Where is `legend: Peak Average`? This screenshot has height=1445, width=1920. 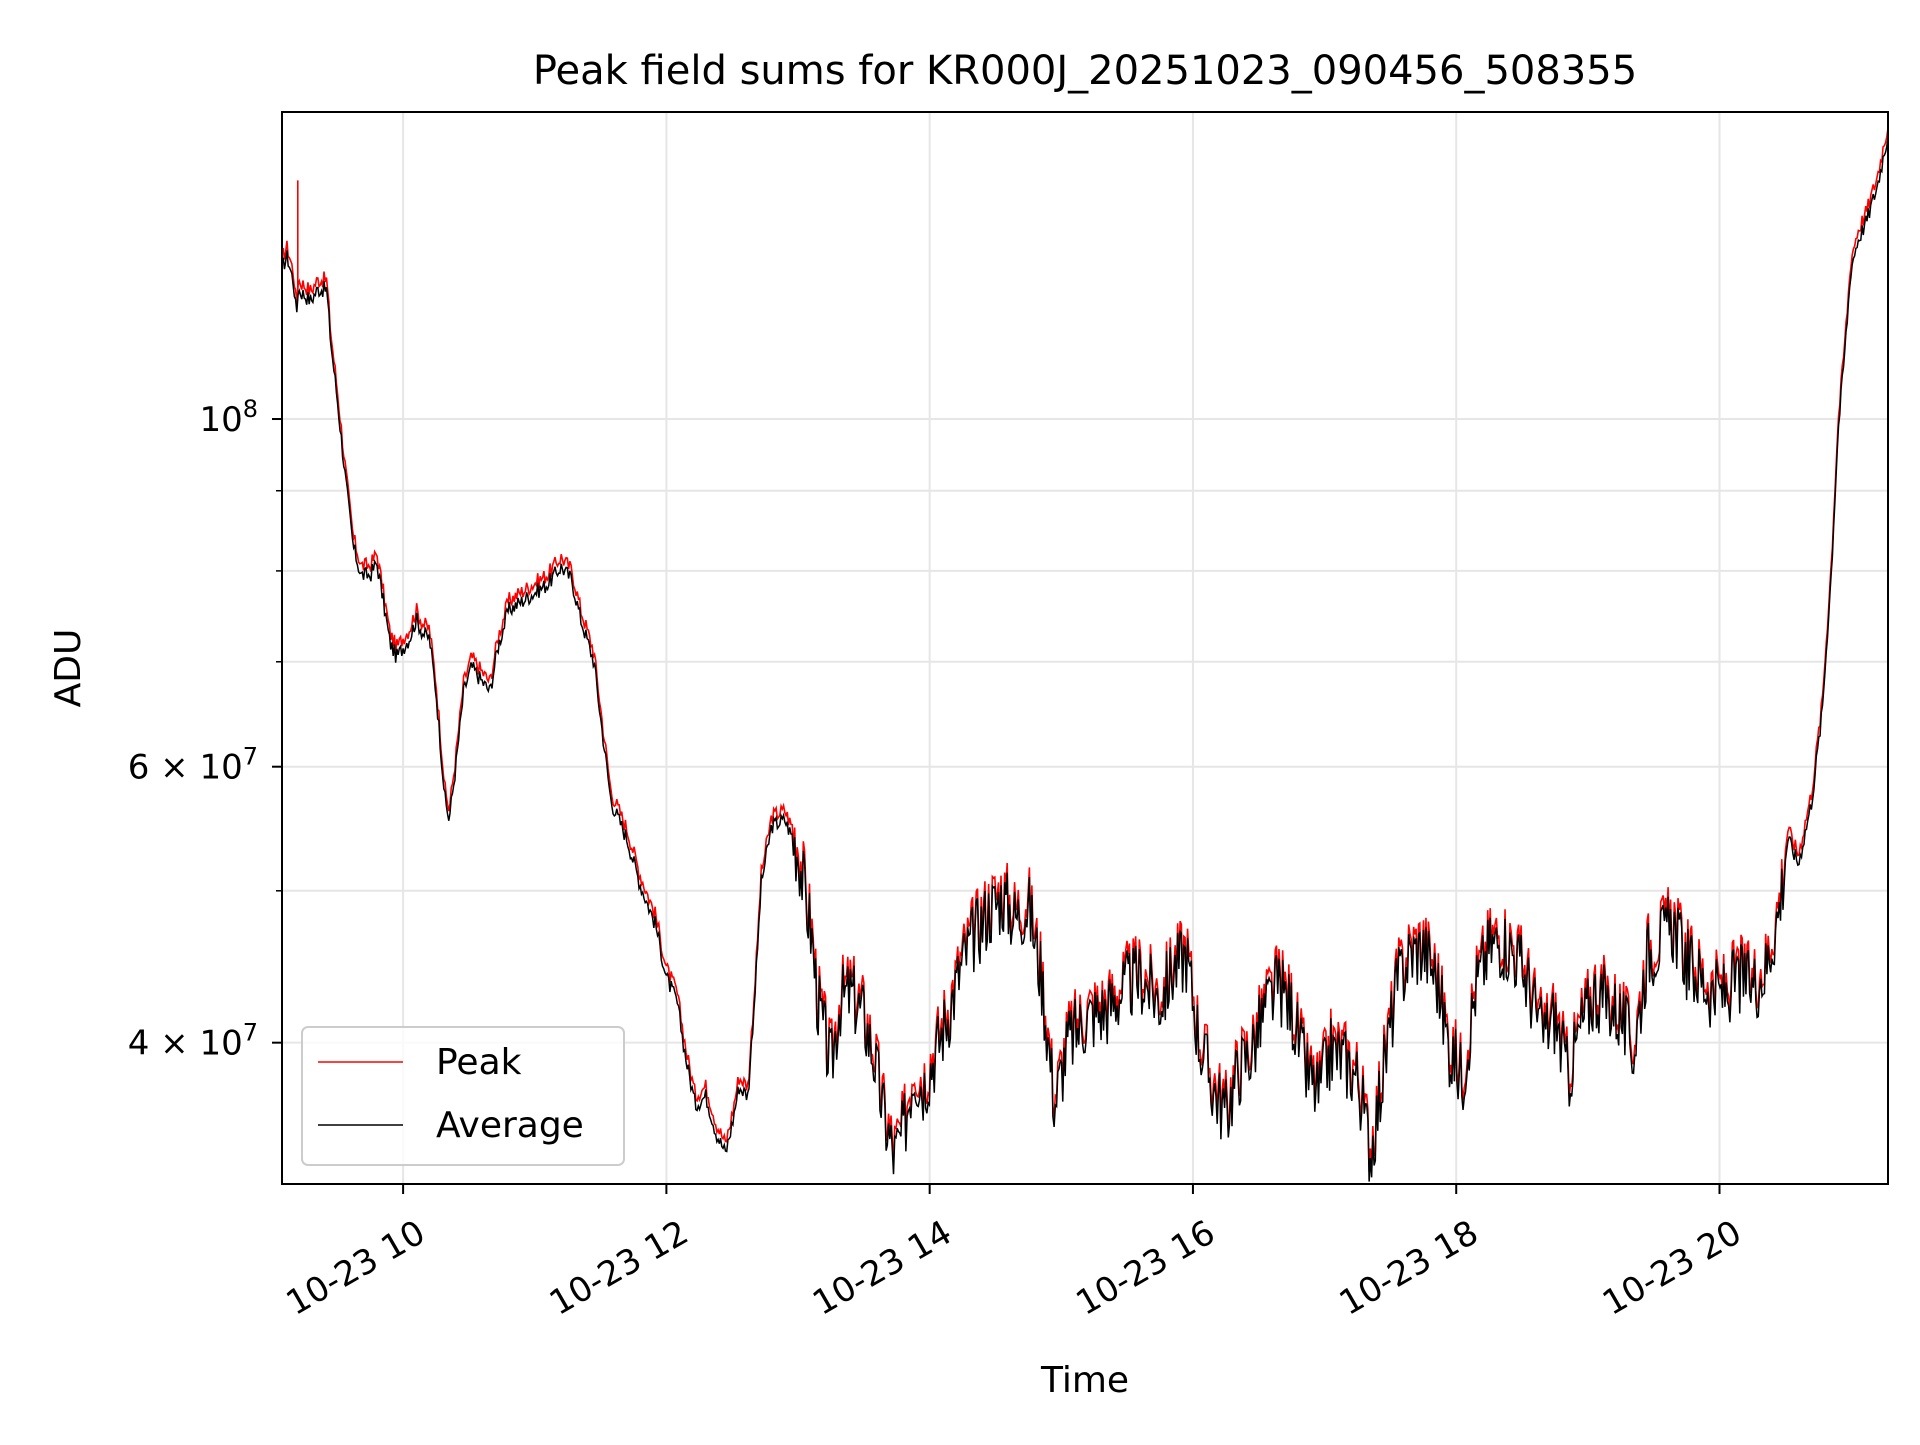
legend: Peak Average is located at coordinates (463, 1096).